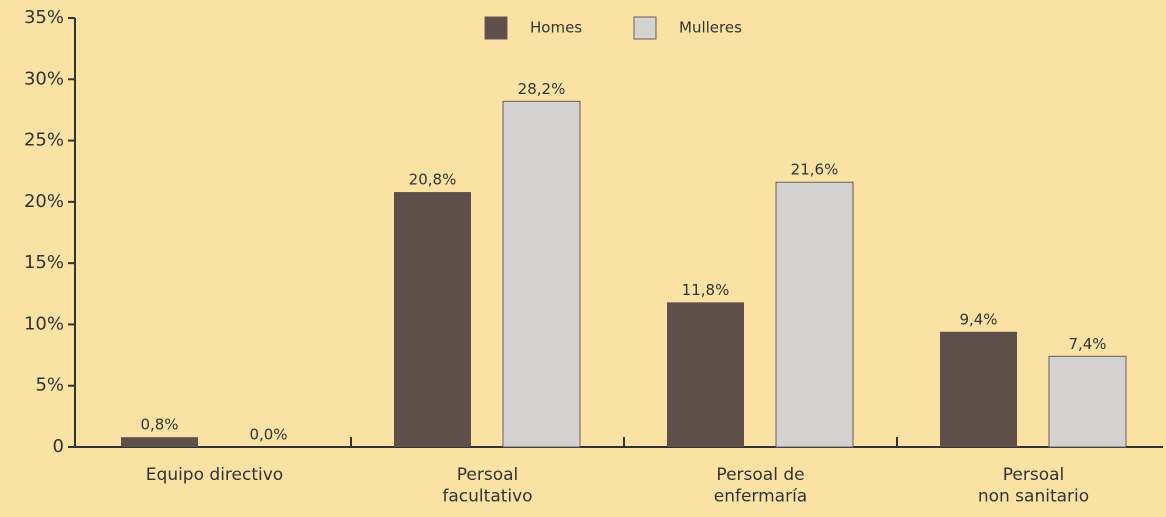 The image size is (1166, 517). I want to click on y-tick-label: 25%, so click(44, 140).